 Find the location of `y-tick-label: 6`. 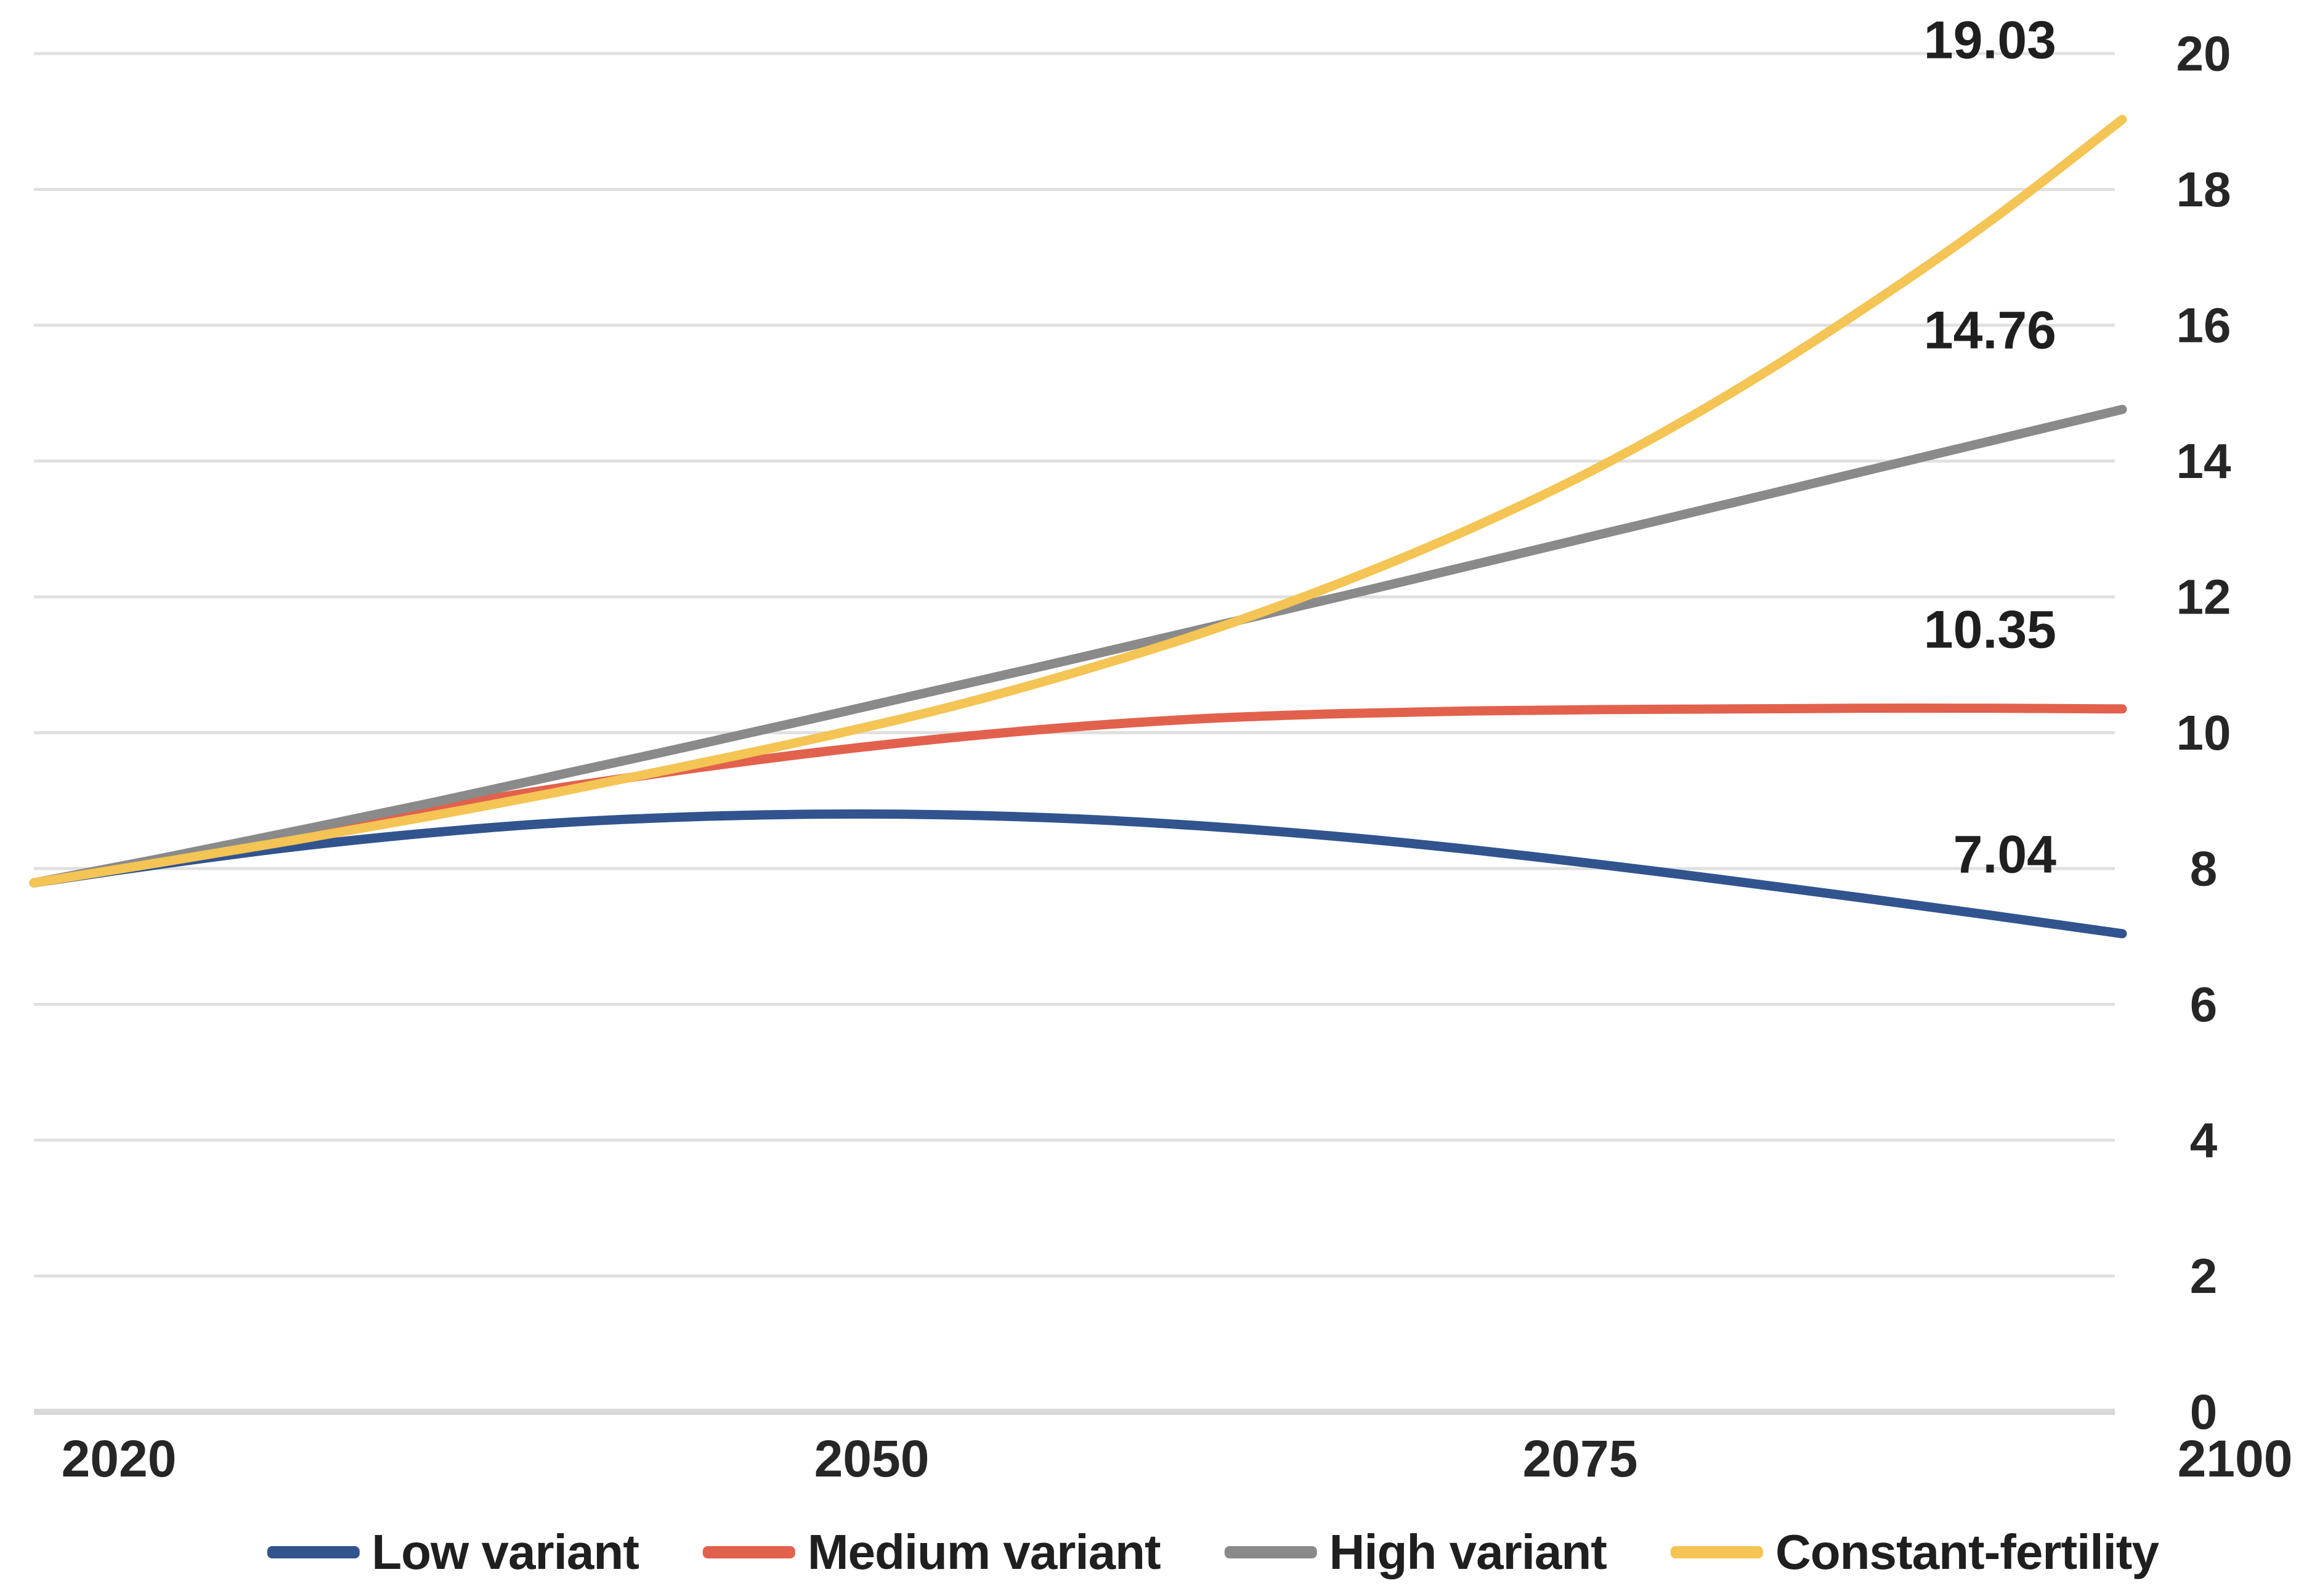

y-tick-label: 6 is located at coordinates (2204, 1004).